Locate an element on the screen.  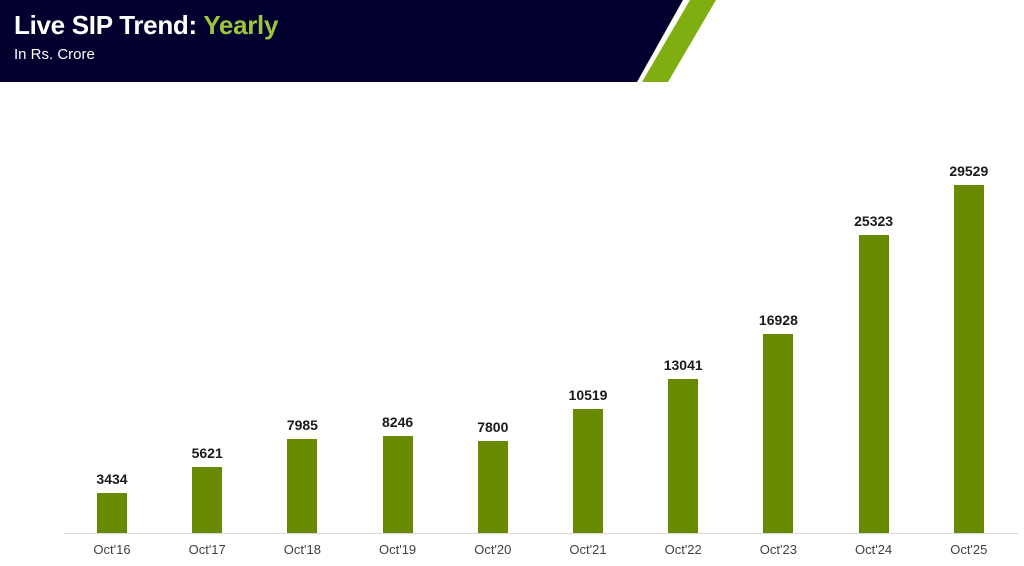
data-label: 8246 is located at coordinates (398, 421).